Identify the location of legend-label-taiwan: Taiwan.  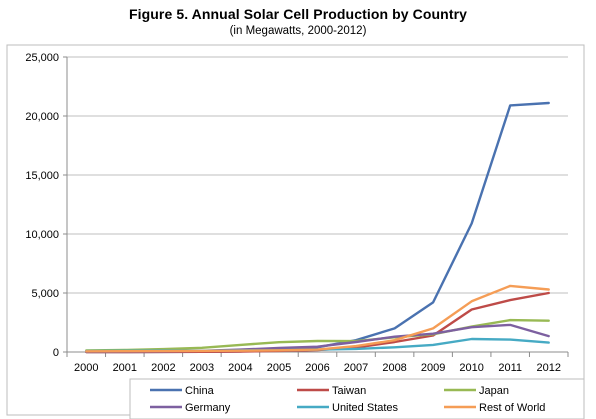
(349, 391).